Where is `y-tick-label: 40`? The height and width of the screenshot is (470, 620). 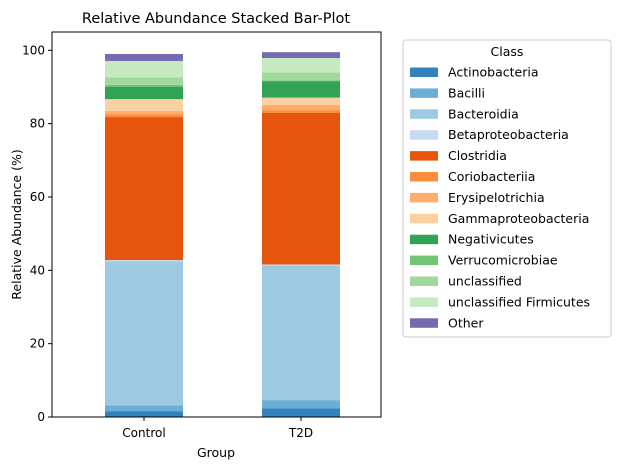 y-tick-label: 40 is located at coordinates (37, 270).